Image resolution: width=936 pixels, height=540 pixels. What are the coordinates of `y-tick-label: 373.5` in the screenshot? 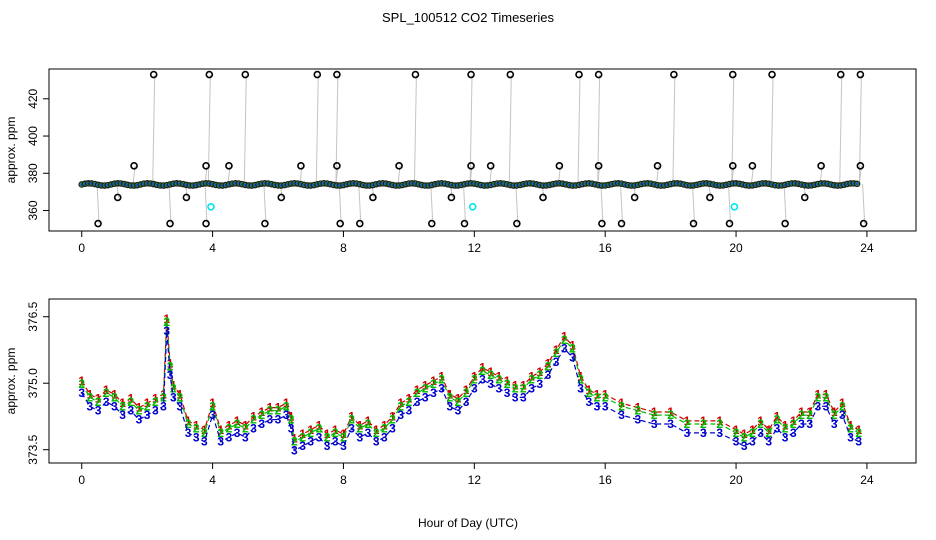 It's located at (33, 449).